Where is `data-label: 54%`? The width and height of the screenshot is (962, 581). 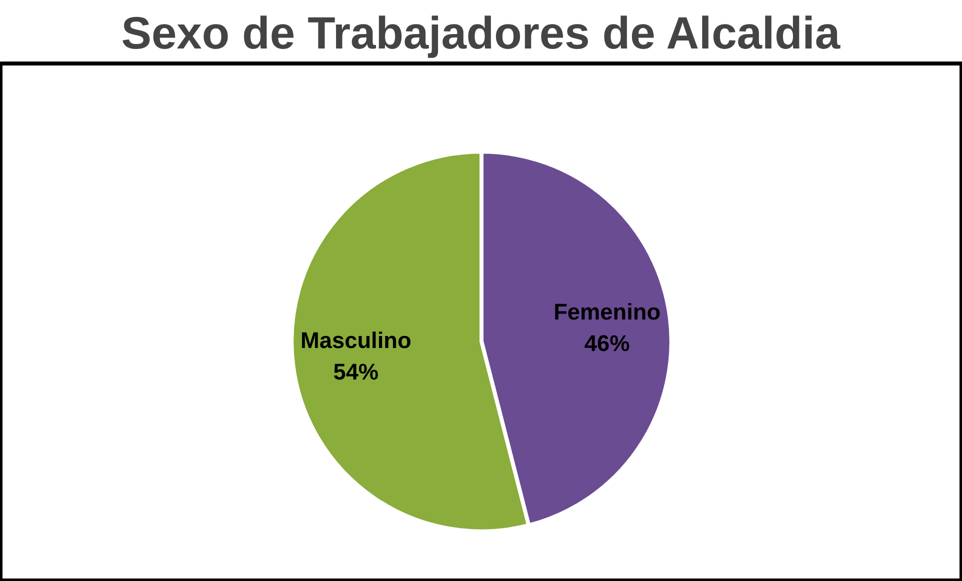 data-label: 54% is located at coordinates (356, 371).